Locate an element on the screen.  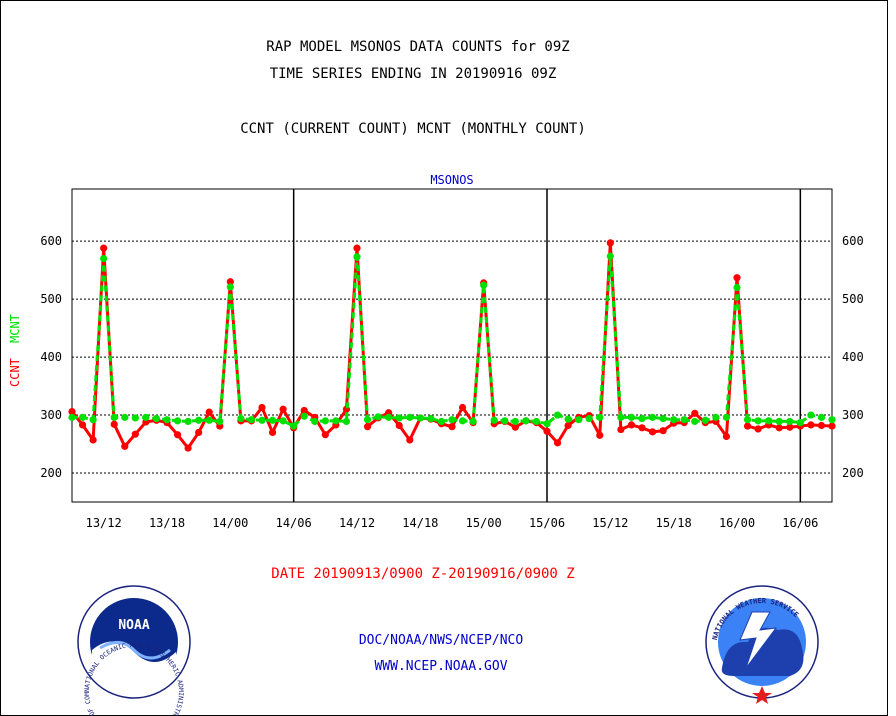
y-tick-label: 400 is located at coordinates (51, 357).